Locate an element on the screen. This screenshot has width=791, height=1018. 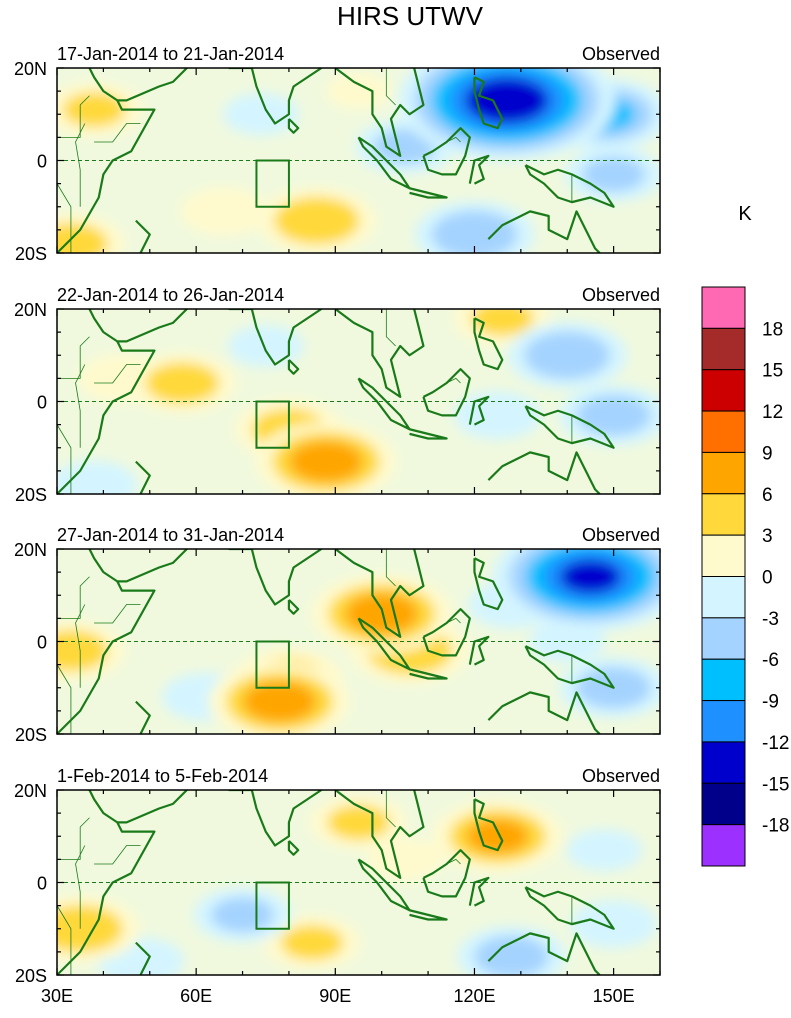
lon-tick-label: 120E is located at coordinates (474, 996).